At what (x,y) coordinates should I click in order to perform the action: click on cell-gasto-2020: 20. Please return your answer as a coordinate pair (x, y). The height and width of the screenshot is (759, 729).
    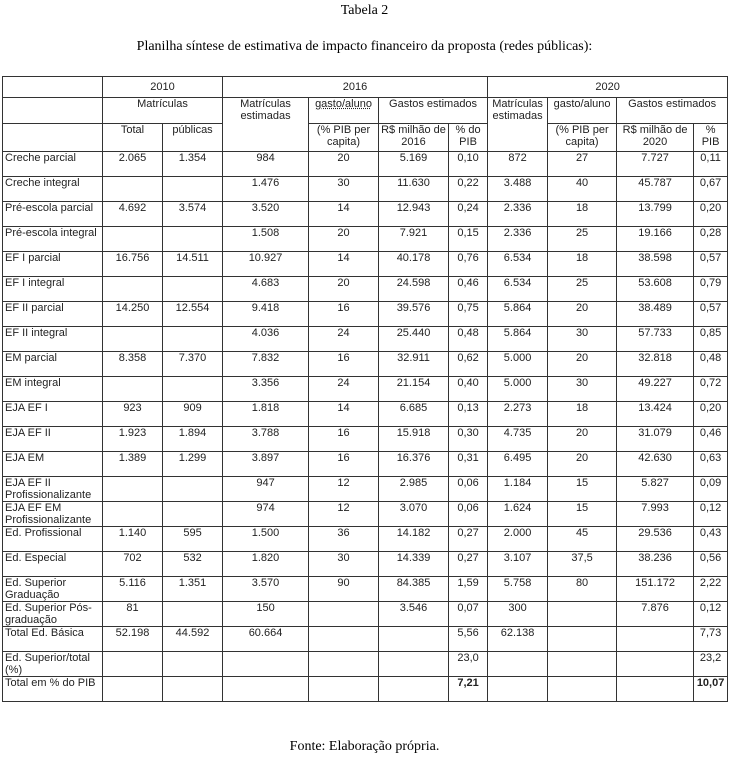
    Looking at the image, I should click on (582, 464).